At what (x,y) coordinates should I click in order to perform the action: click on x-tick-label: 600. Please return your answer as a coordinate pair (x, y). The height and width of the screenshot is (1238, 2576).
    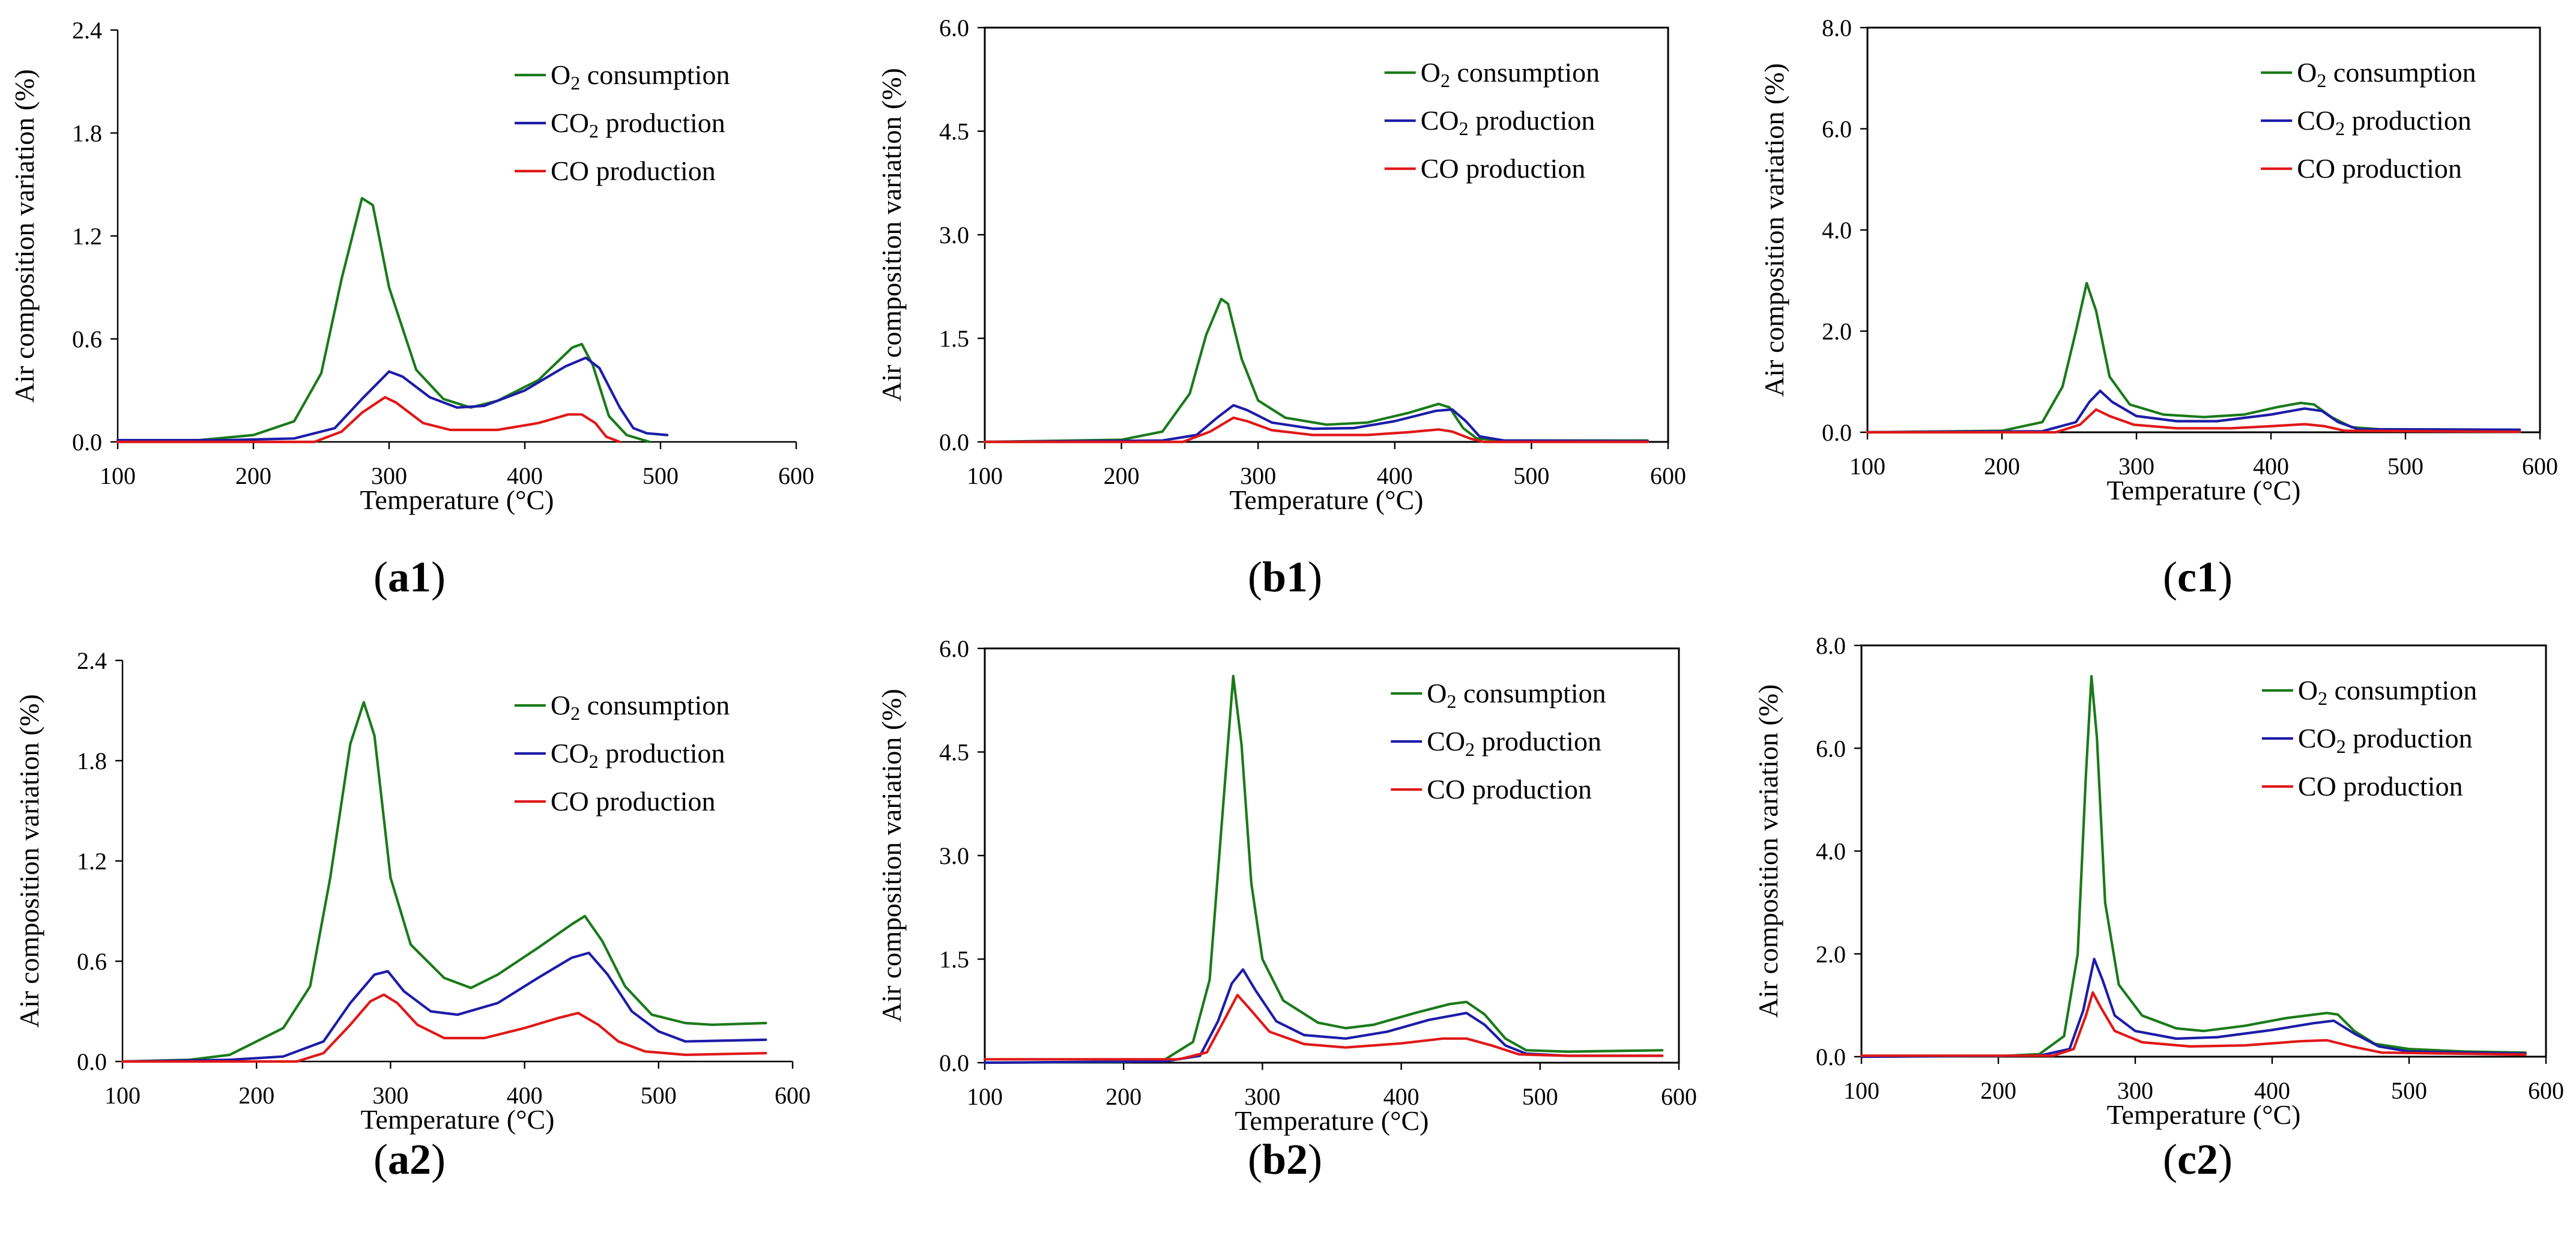
    Looking at the image, I should click on (1668, 475).